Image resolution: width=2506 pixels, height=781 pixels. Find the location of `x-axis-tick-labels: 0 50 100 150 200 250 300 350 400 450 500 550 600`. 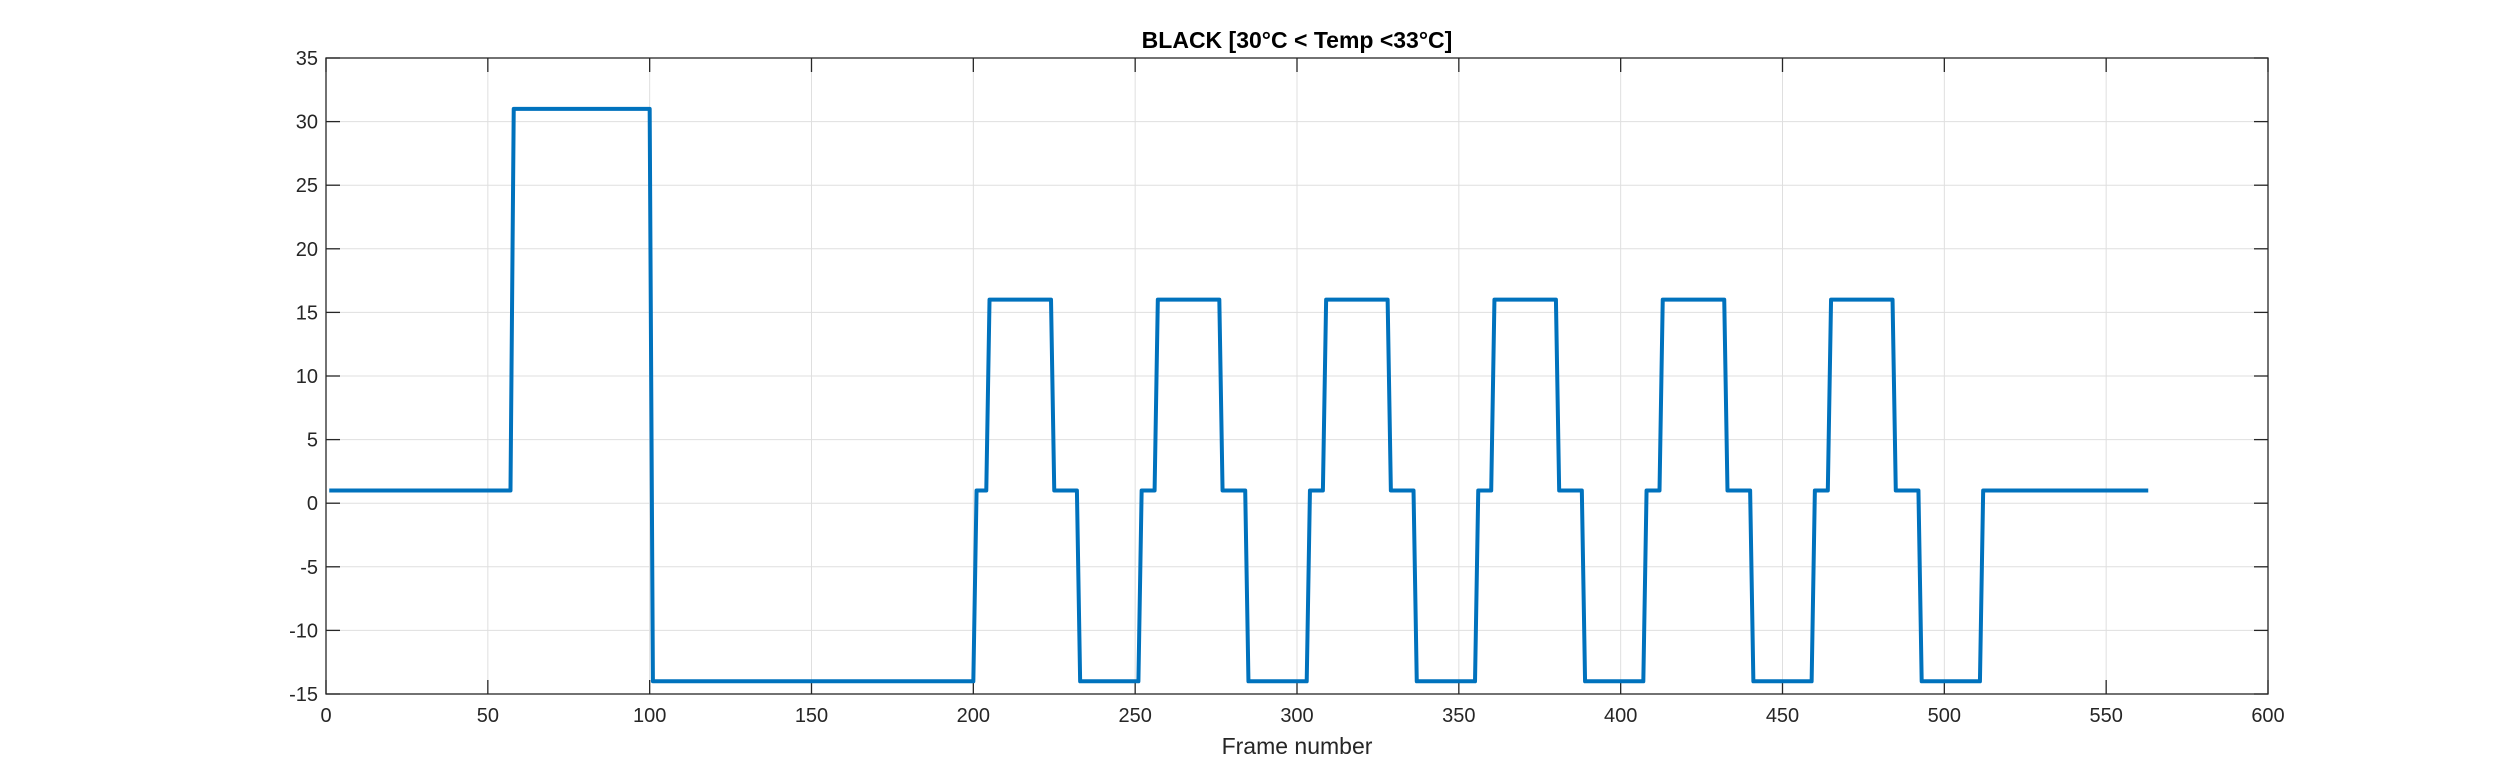

x-axis-tick-labels: 0 50 100 150 200 250 300 350 400 450 500 550 600 is located at coordinates (1302, 716).